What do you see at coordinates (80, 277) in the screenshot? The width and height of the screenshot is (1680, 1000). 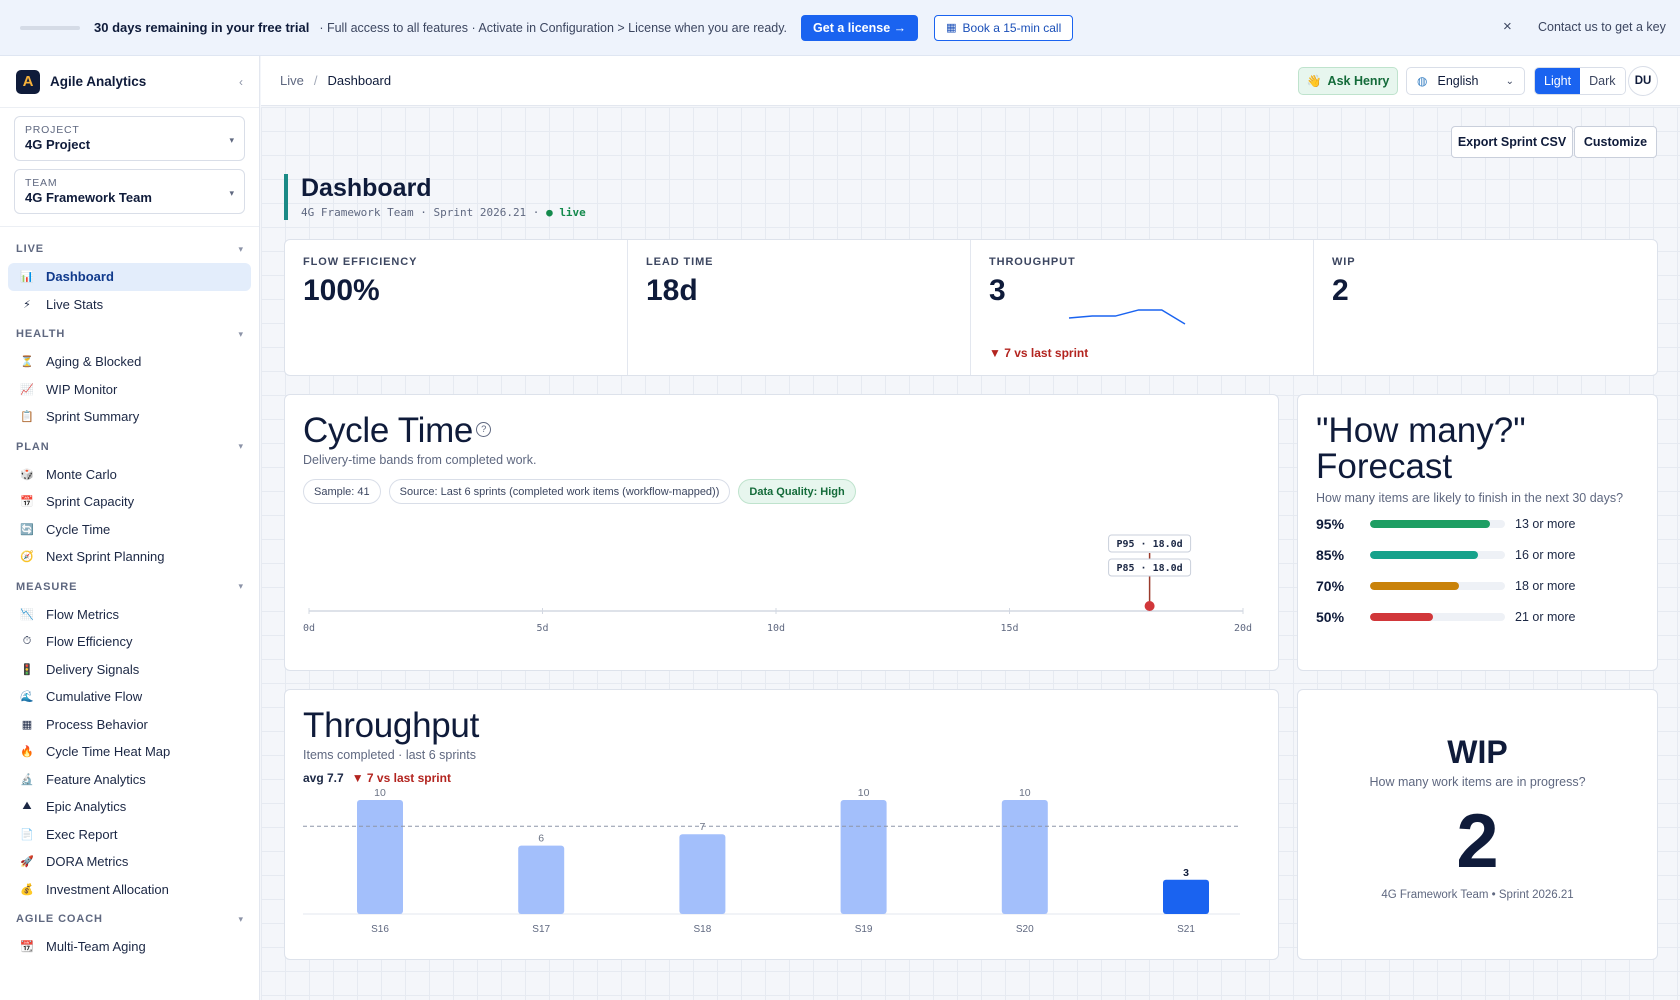 I see `sidebar-item-label: Dashboard` at bounding box center [80, 277].